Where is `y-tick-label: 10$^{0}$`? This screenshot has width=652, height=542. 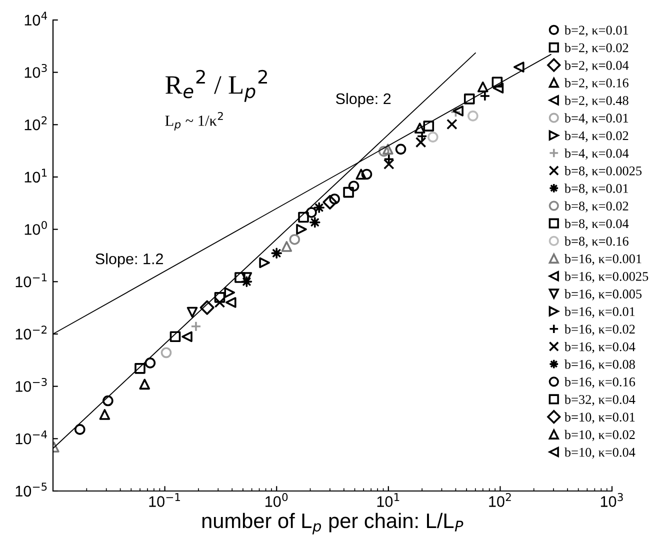
y-tick-label: 10$^{0}$ is located at coordinates (35, 227).